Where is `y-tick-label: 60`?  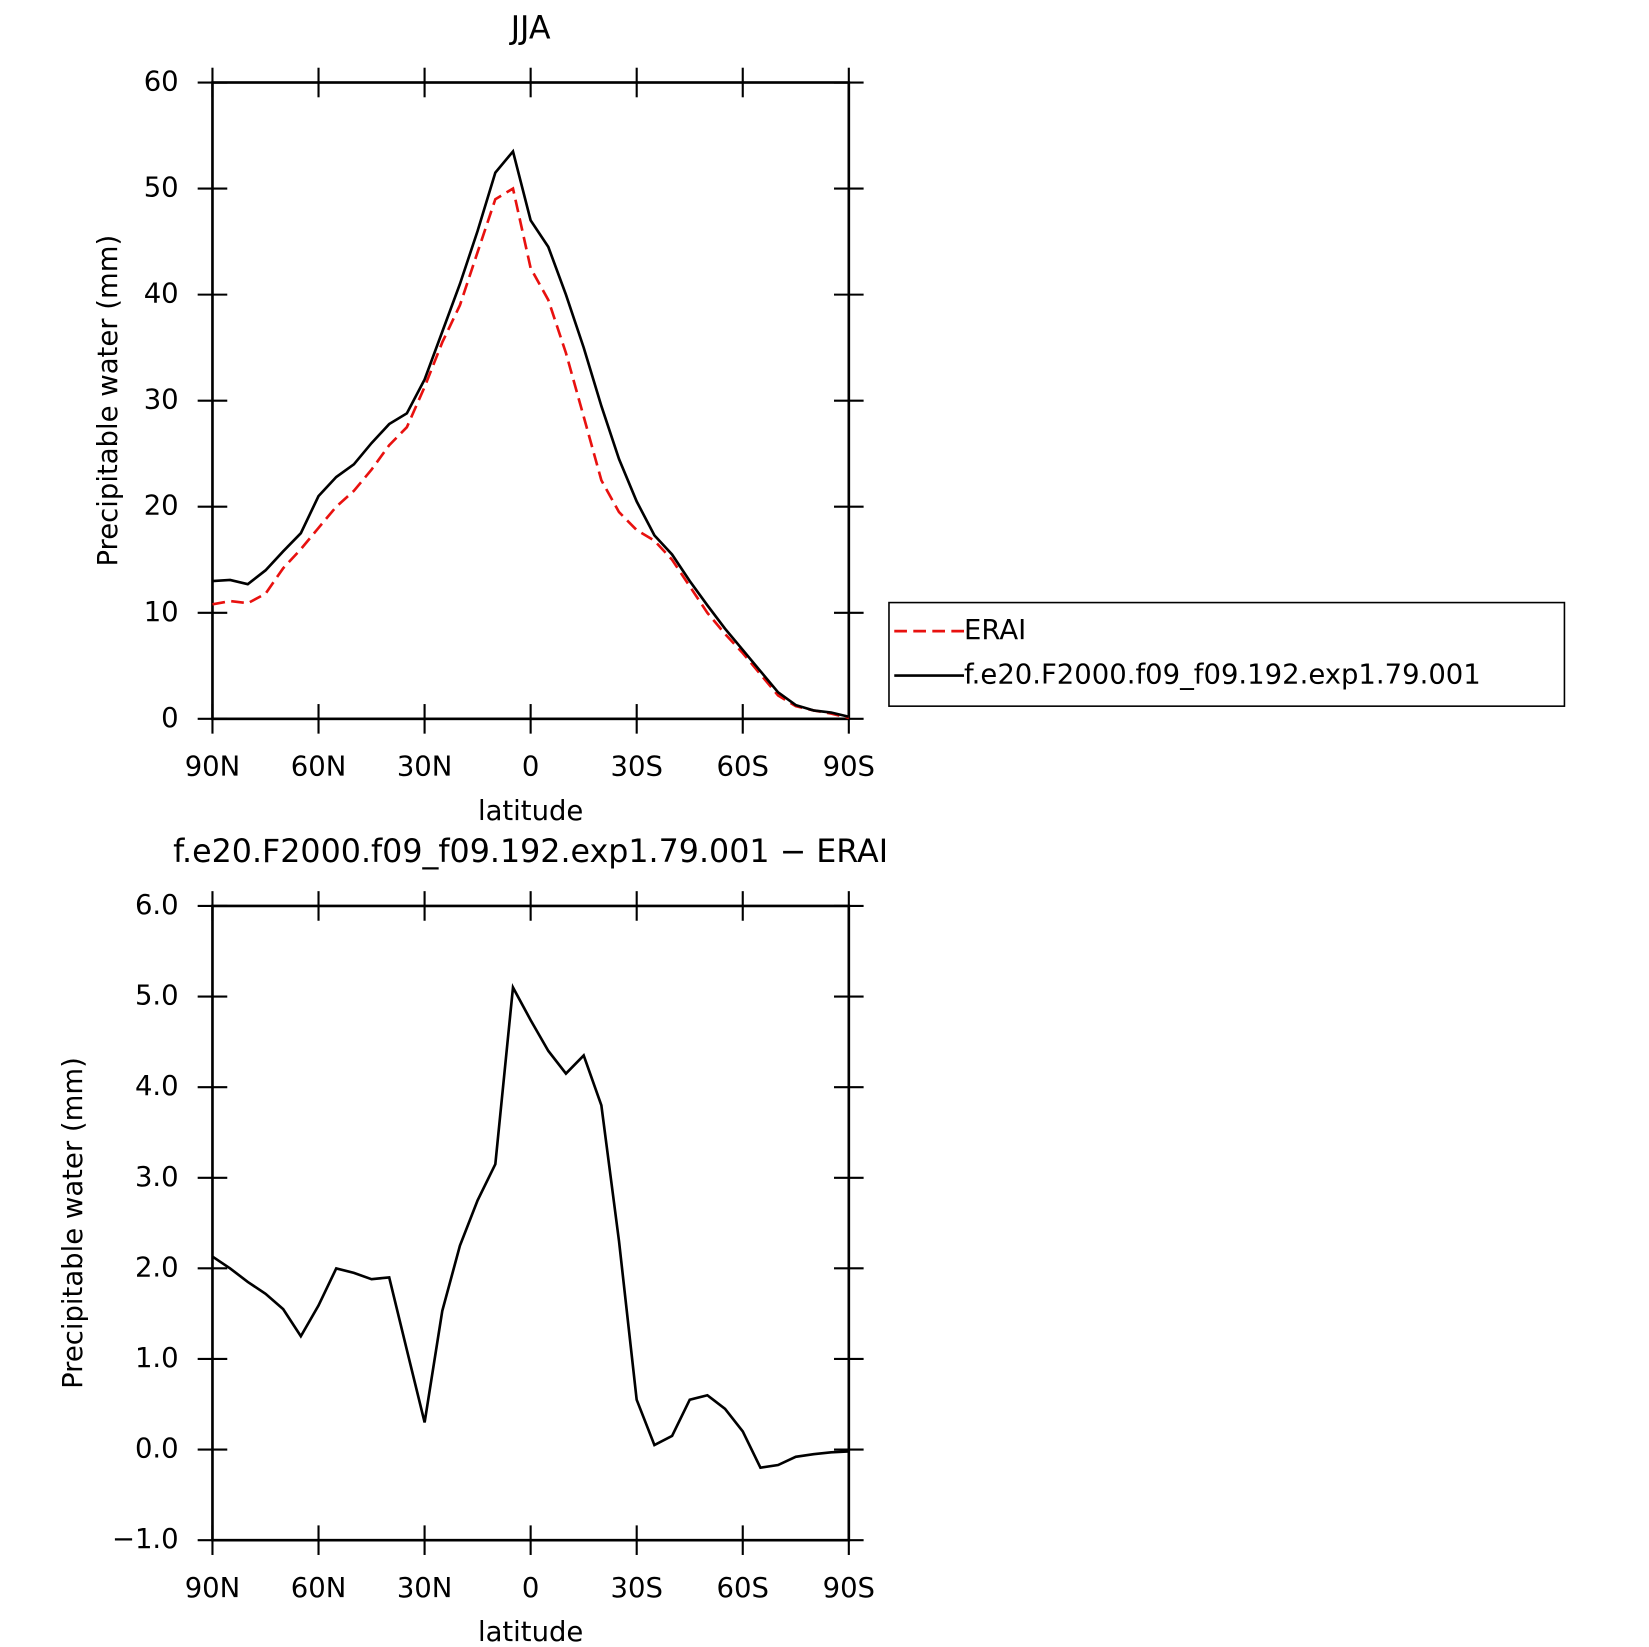
y-tick-label: 60 is located at coordinates (161, 82).